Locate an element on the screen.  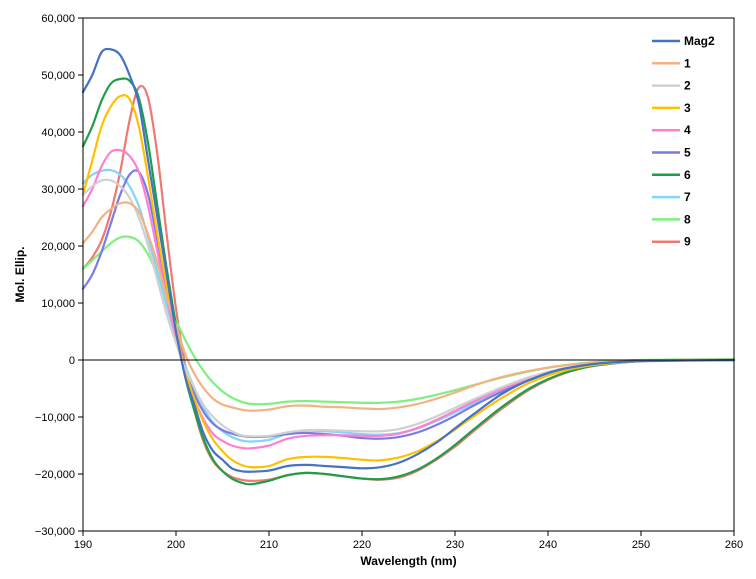
x-tick-label: 220 is located at coordinates (362, 545).